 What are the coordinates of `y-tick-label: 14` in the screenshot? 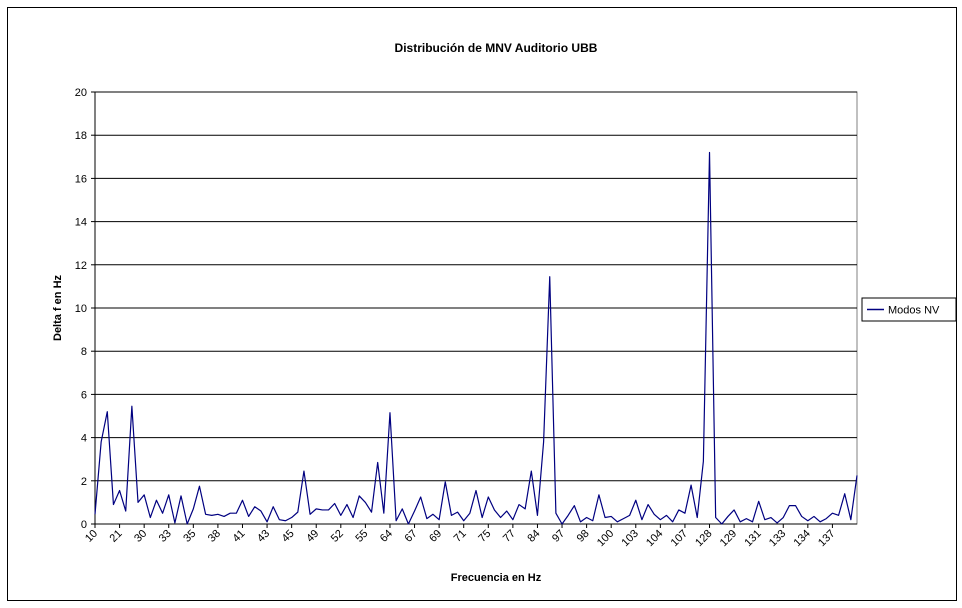 It's located at (81, 223).